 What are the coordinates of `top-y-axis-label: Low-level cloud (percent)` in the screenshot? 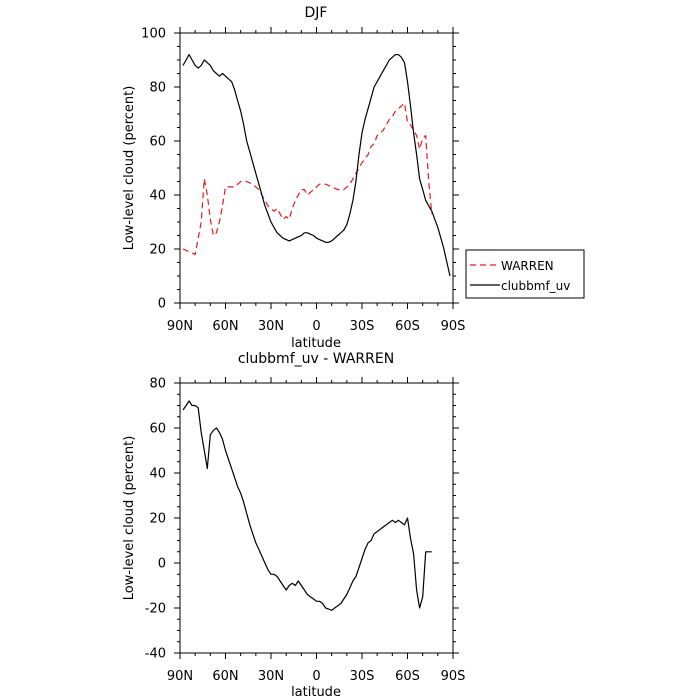 It's located at (129, 168).